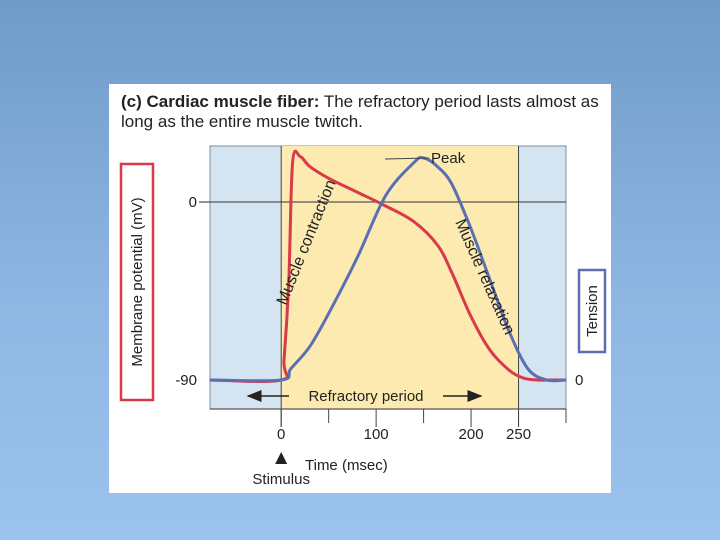 This screenshot has width=720, height=540. Describe the element at coordinates (365, 396) in the screenshot. I see `refractory-period-label: Refractory period` at that location.